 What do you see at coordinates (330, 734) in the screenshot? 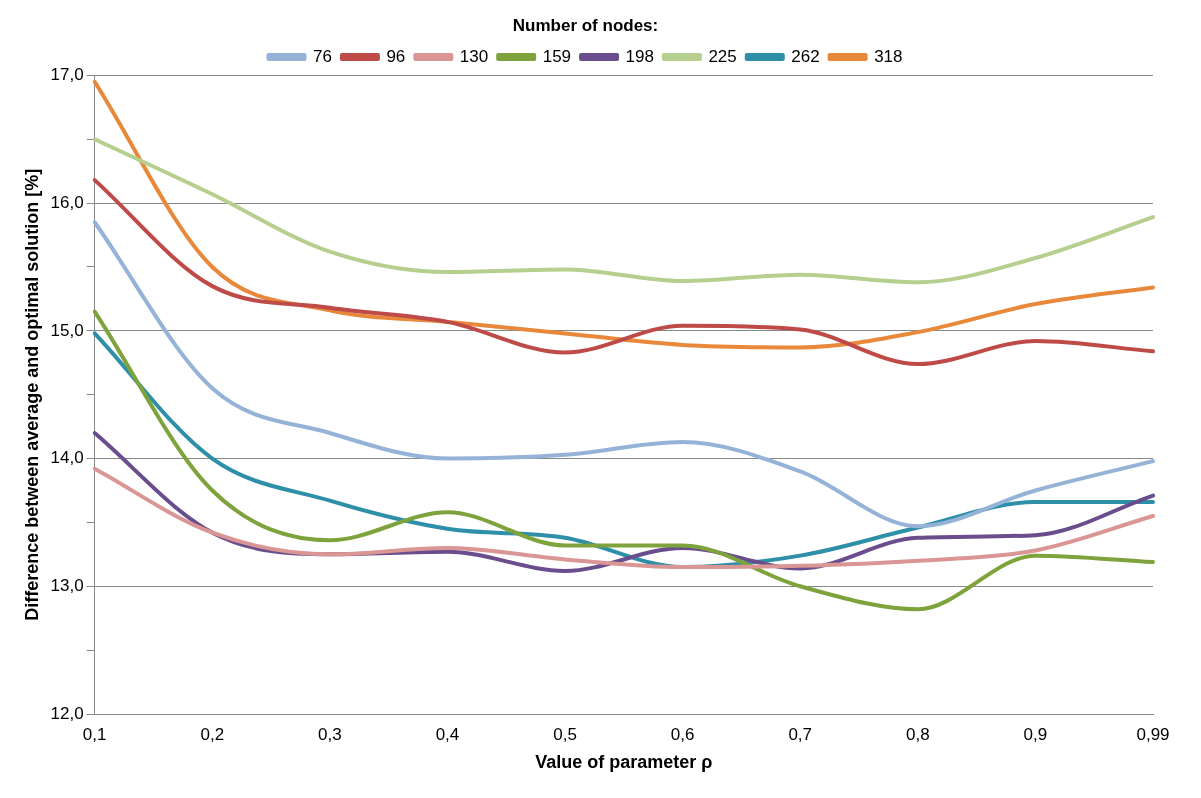
I see `x-tick-label: 0,3` at bounding box center [330, 734].